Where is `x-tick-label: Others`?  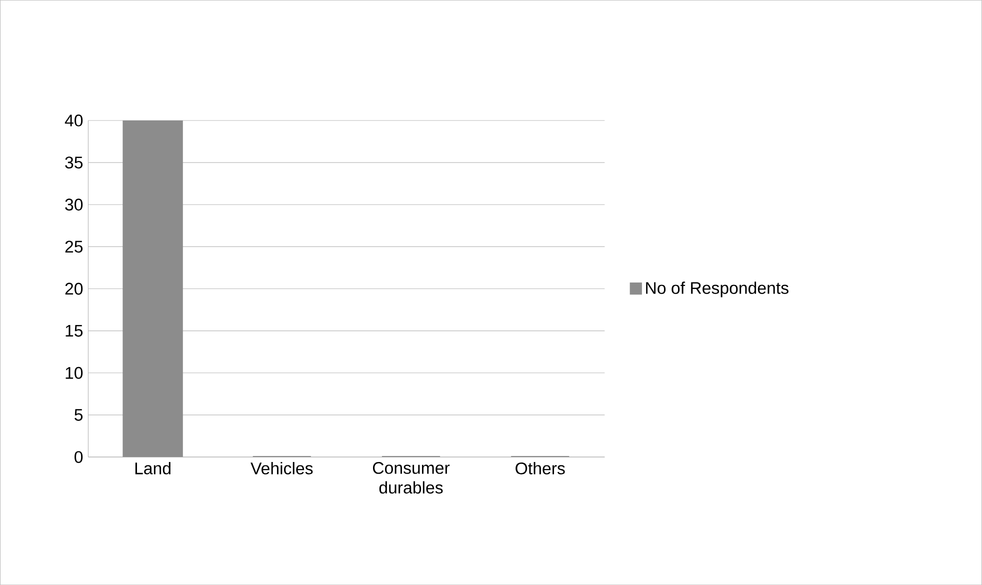 x-tick-label: Others is located at coordinates (540, 468).